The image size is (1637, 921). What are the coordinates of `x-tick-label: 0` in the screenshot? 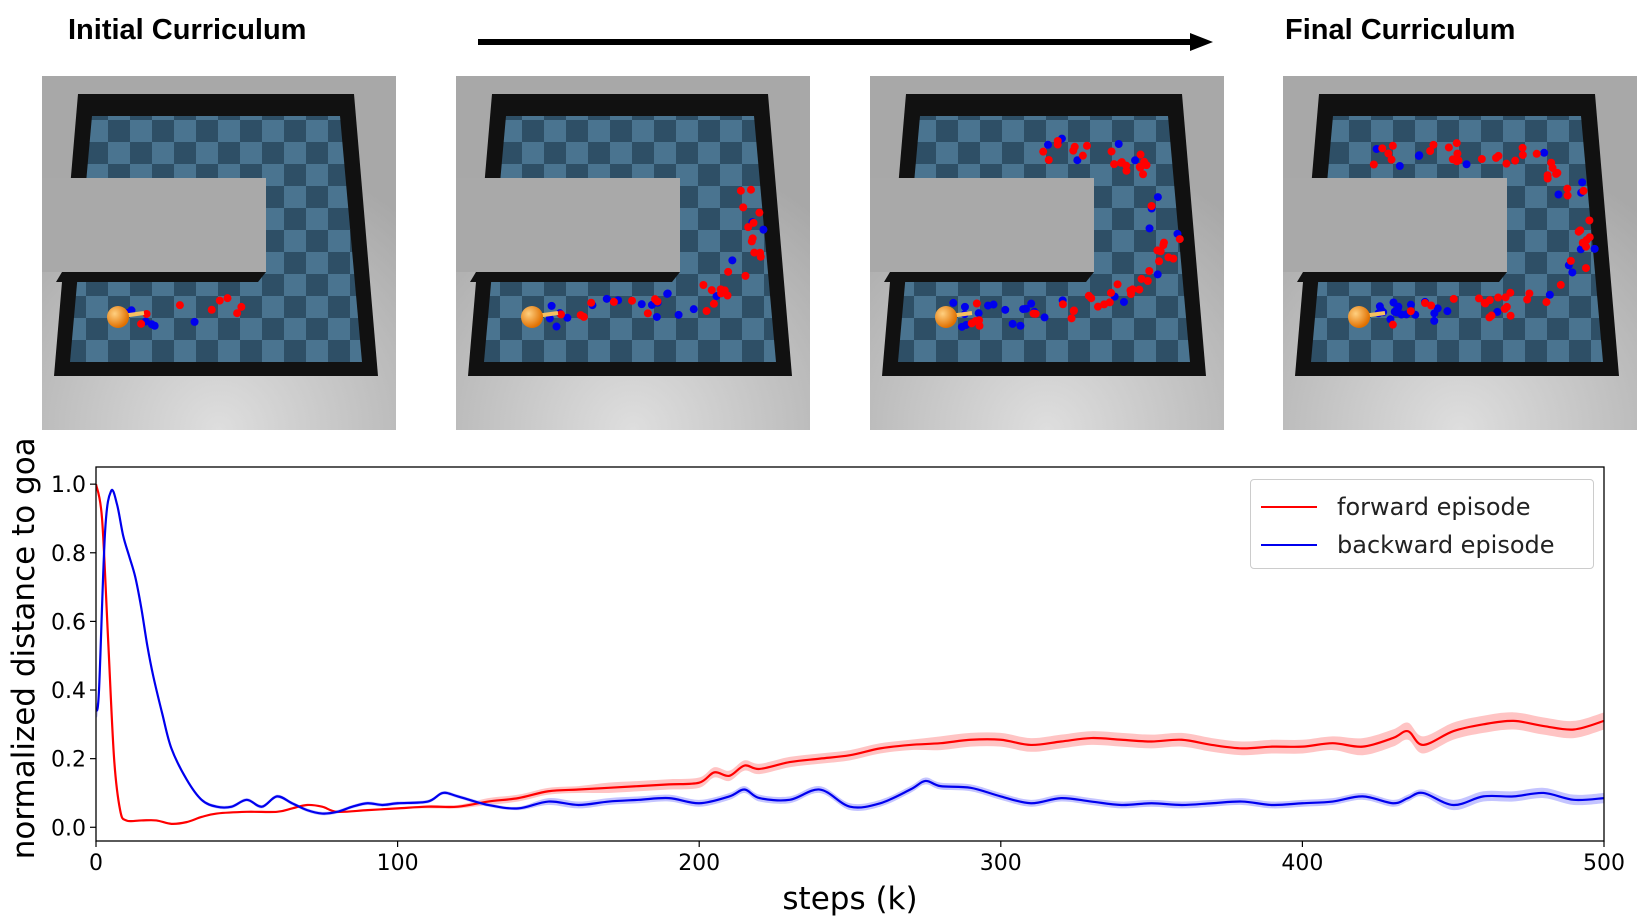 It's located at (96, 863).